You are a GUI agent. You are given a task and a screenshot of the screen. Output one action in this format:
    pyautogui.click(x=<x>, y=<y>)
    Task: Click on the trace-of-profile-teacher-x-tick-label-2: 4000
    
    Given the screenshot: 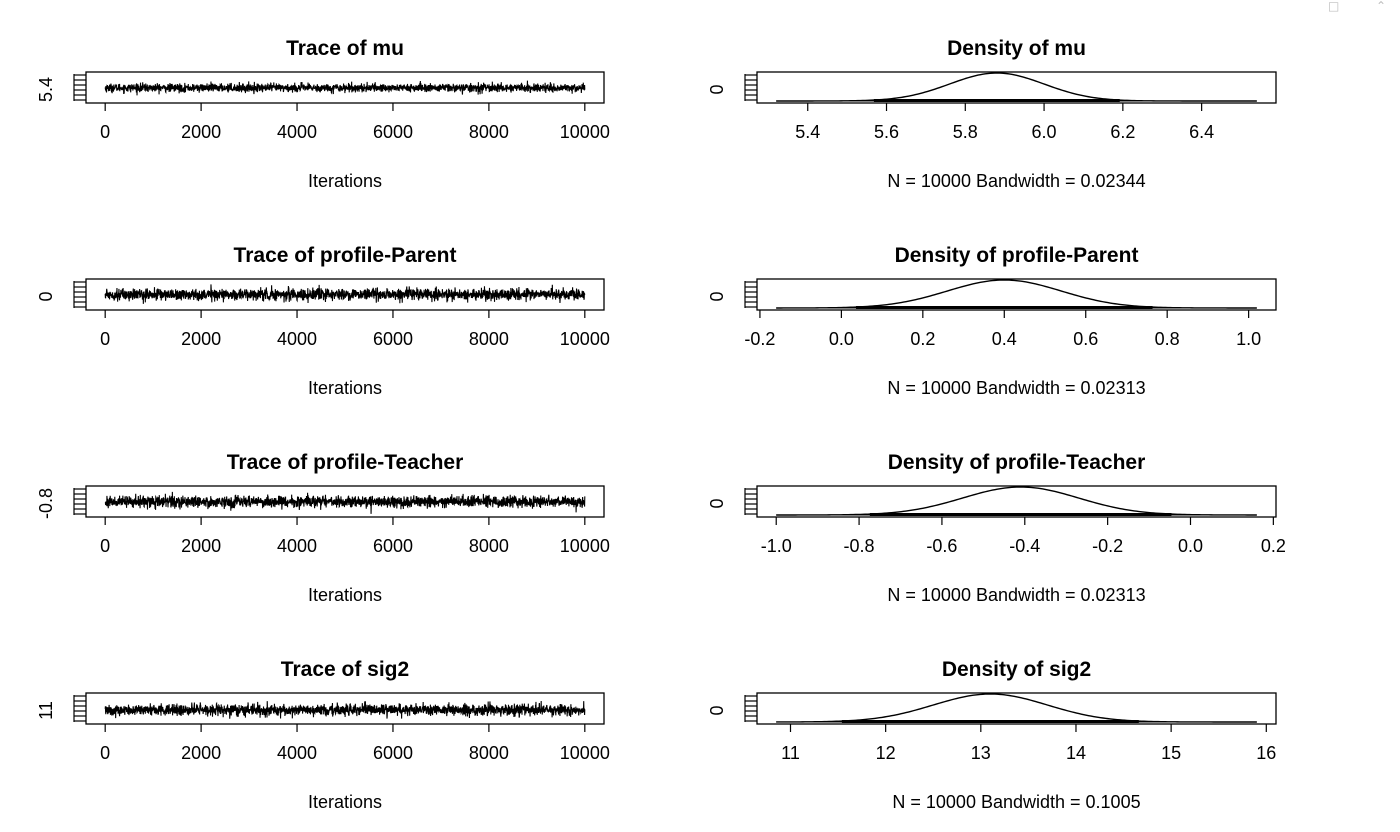 What is the action you would take?
    pyautogui.click(x=297, y=546)
    